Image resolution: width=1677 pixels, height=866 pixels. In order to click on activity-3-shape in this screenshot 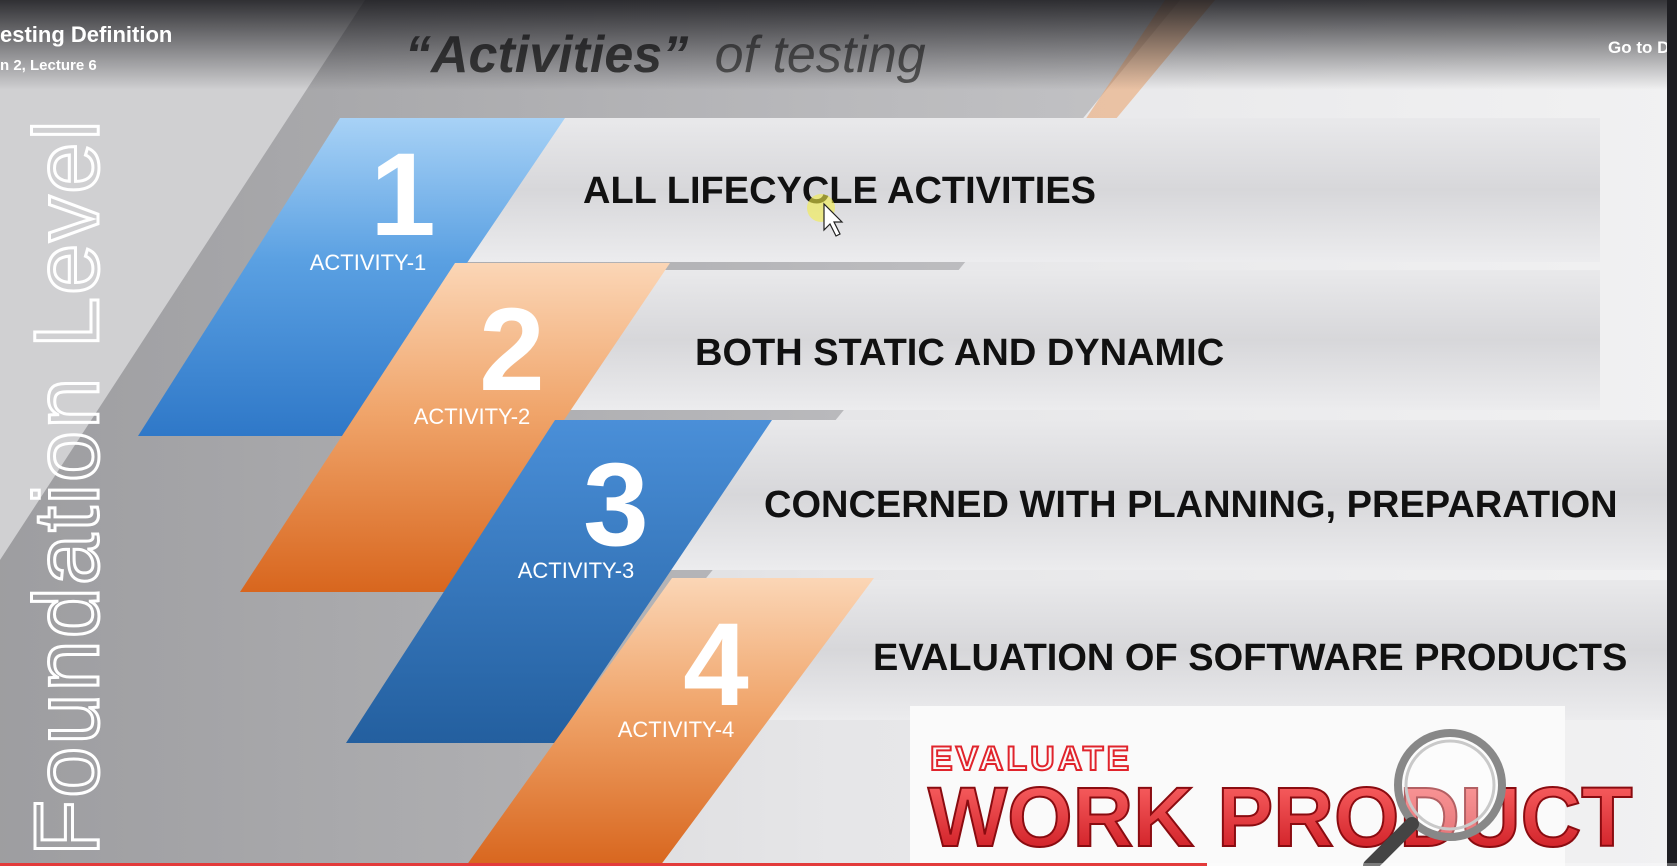, I will do `click(559, 581)`.